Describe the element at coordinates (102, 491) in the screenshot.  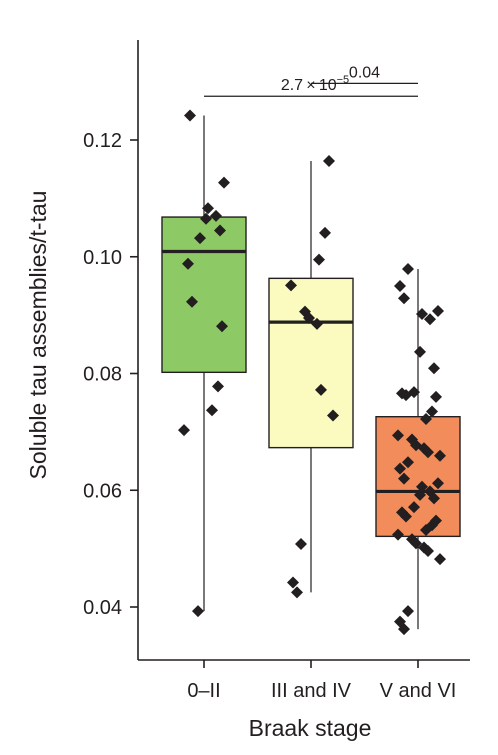
I see `y-tick-label: 0.06` at that location.